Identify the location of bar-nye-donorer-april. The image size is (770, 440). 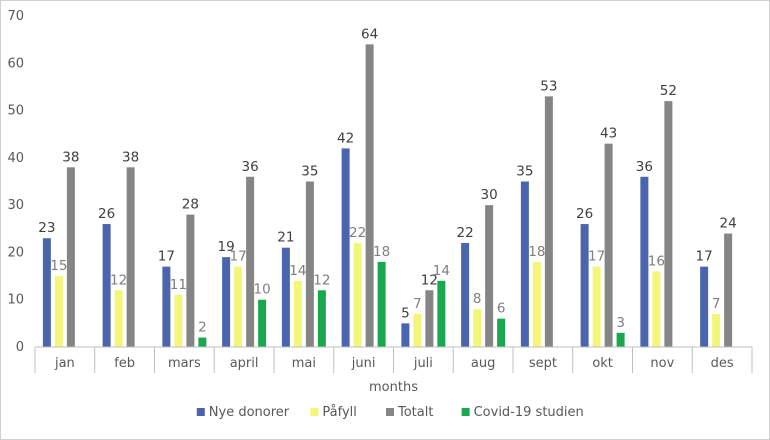
(226, 302).